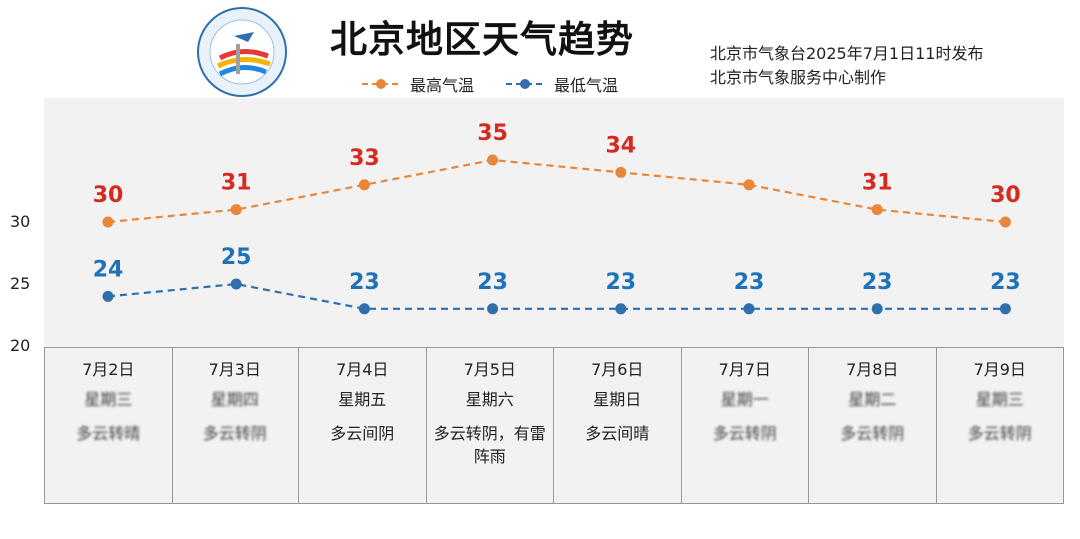  I want to click on day-column: 7月3日星期四多云转阴, so click(235, 425).